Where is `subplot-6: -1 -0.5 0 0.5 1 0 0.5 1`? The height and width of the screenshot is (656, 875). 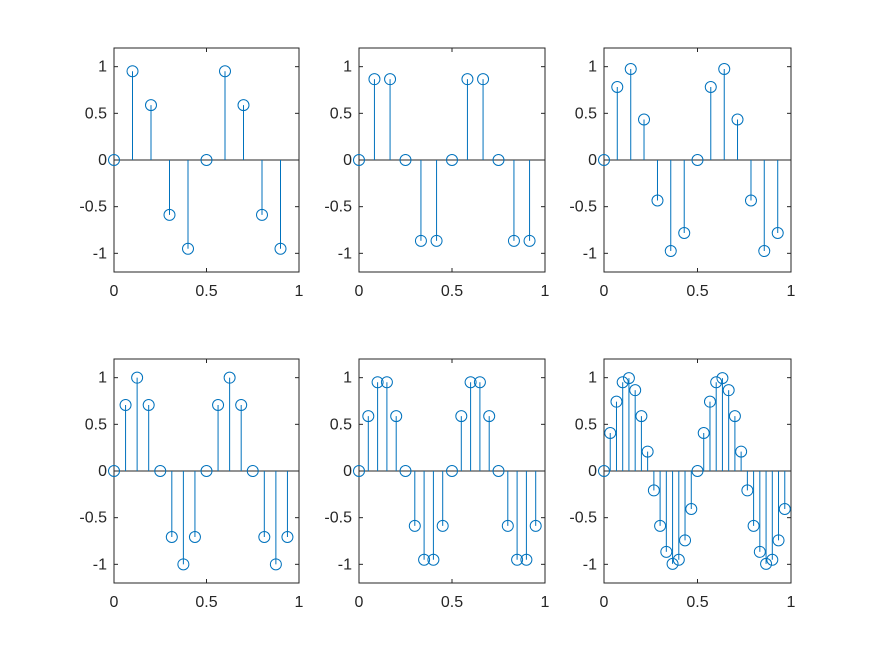
subplot-6: -1 -0.5 0 0.5 1 0 0.5 1 is located at coordinates (682, 484).